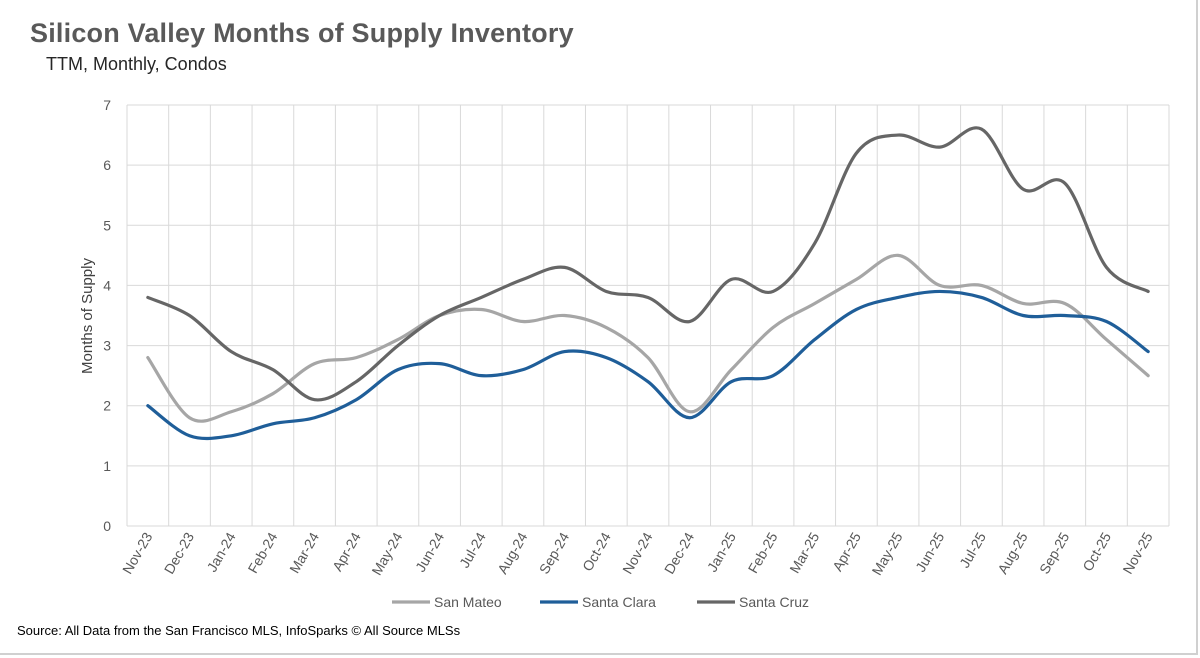  Describe the element at coordinates (107, 285) in the screenshot. I see `y-tick-label: 4` at that location.